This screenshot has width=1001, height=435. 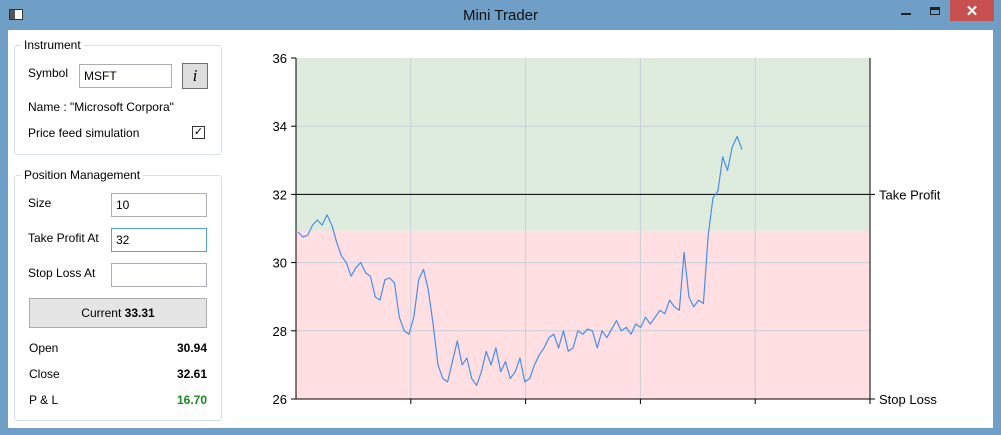 I want to click on reference-line-label: Take Profit, so click(x=910, y=194).